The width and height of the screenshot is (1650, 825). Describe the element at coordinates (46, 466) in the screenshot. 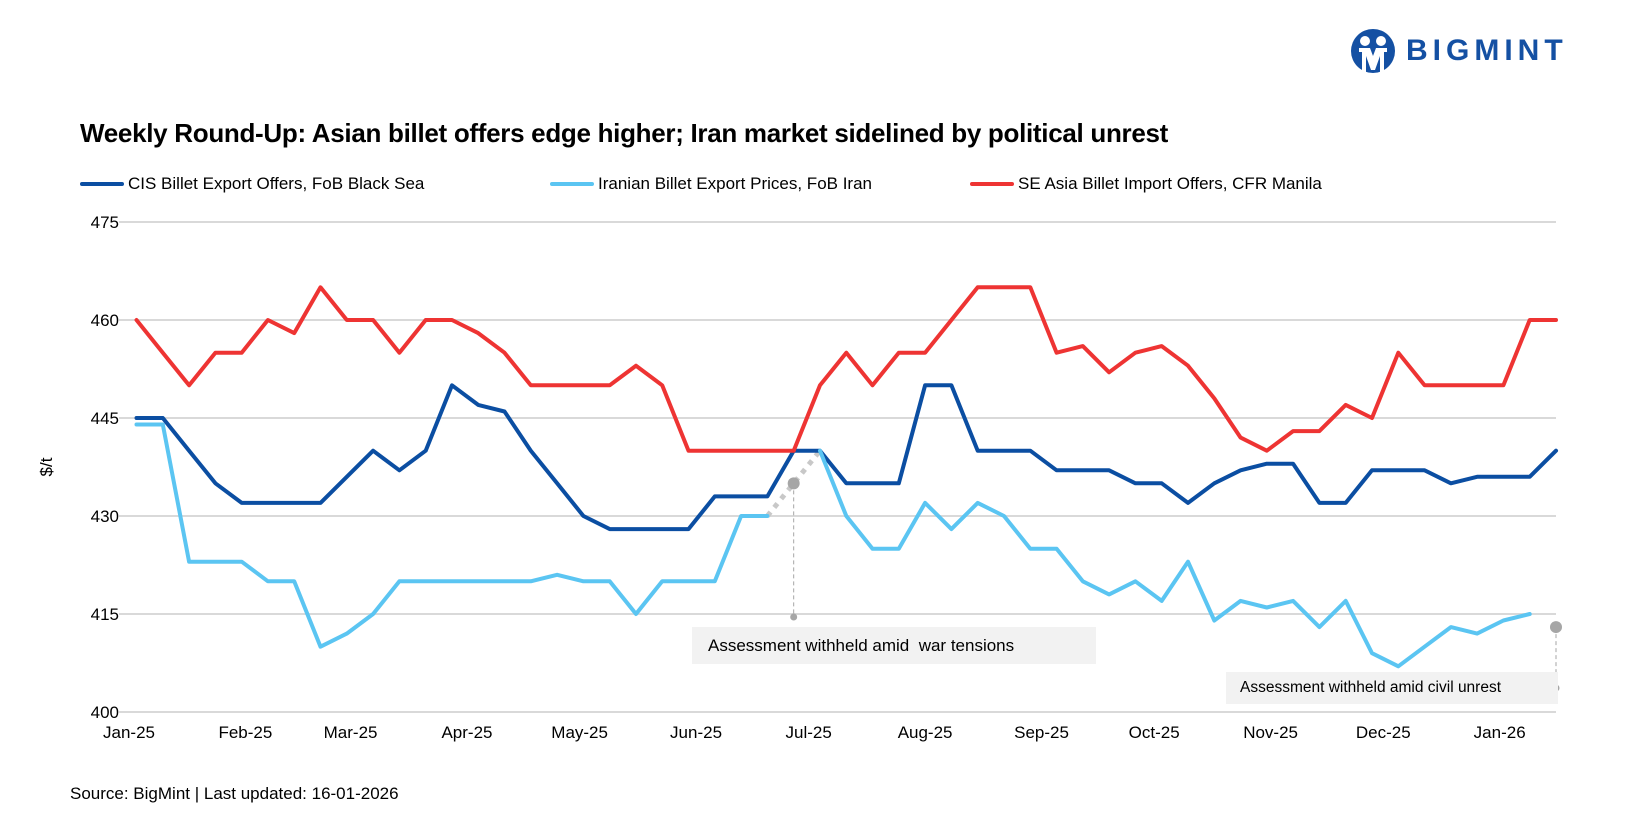

I see `y-axis-label: $/t` at that location.